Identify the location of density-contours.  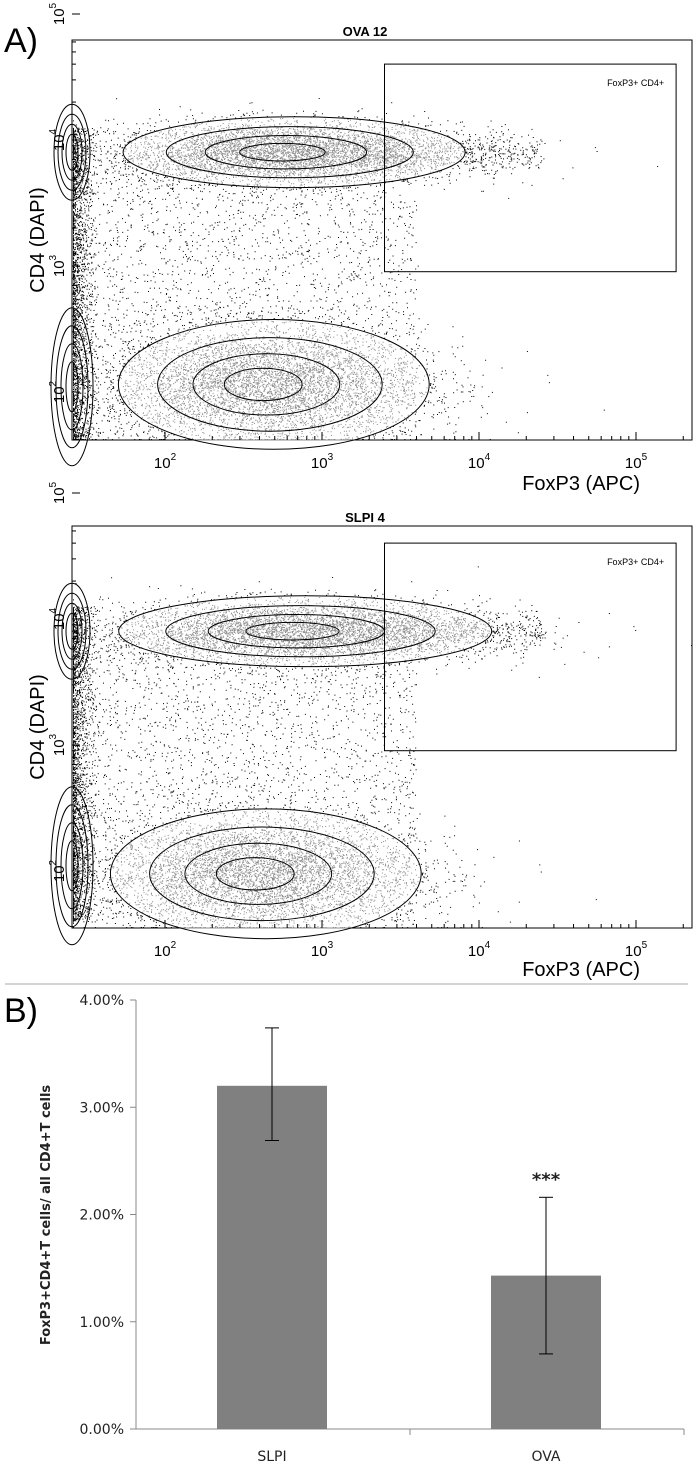
(258, 285).